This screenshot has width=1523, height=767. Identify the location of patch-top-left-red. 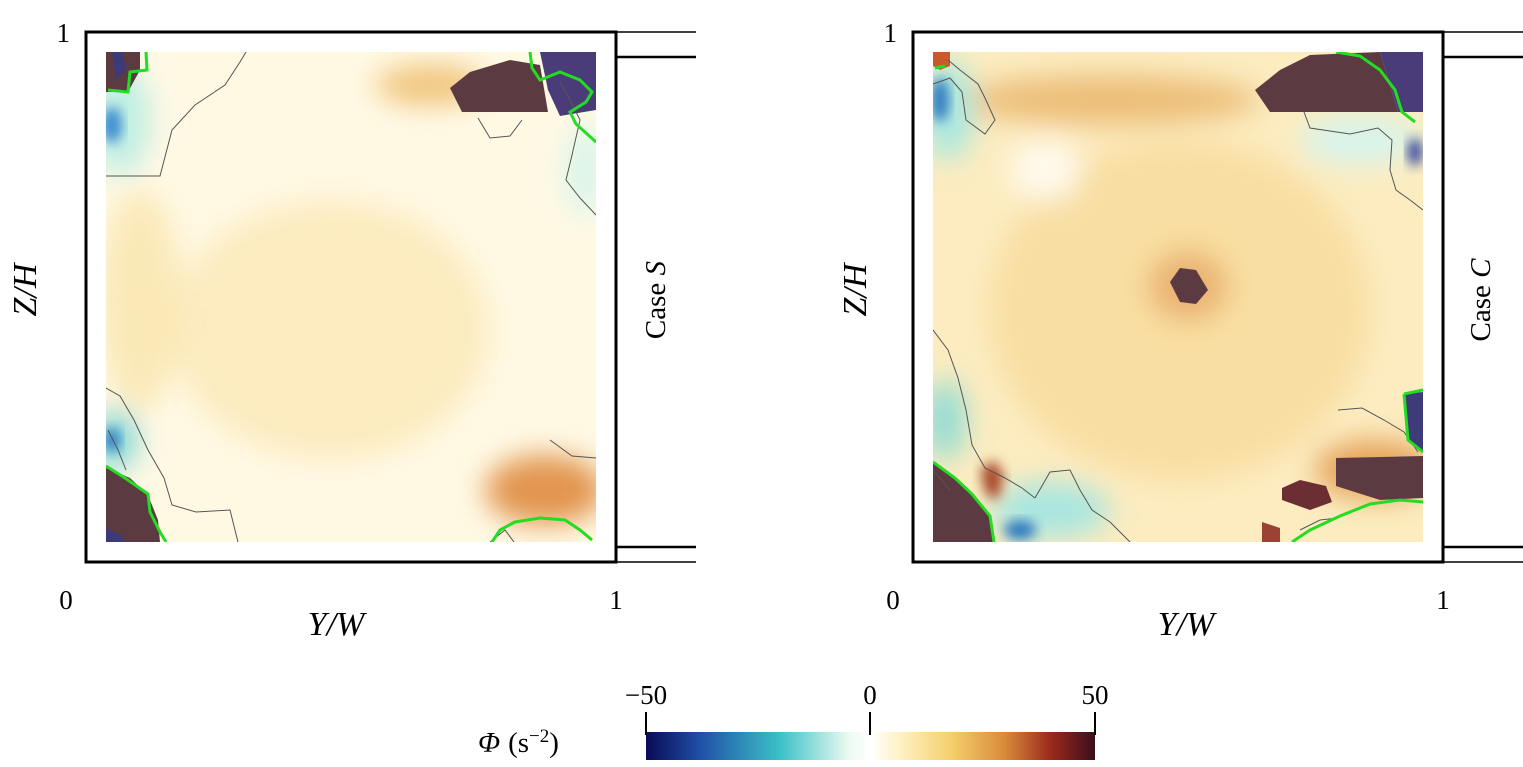
(941, 61).